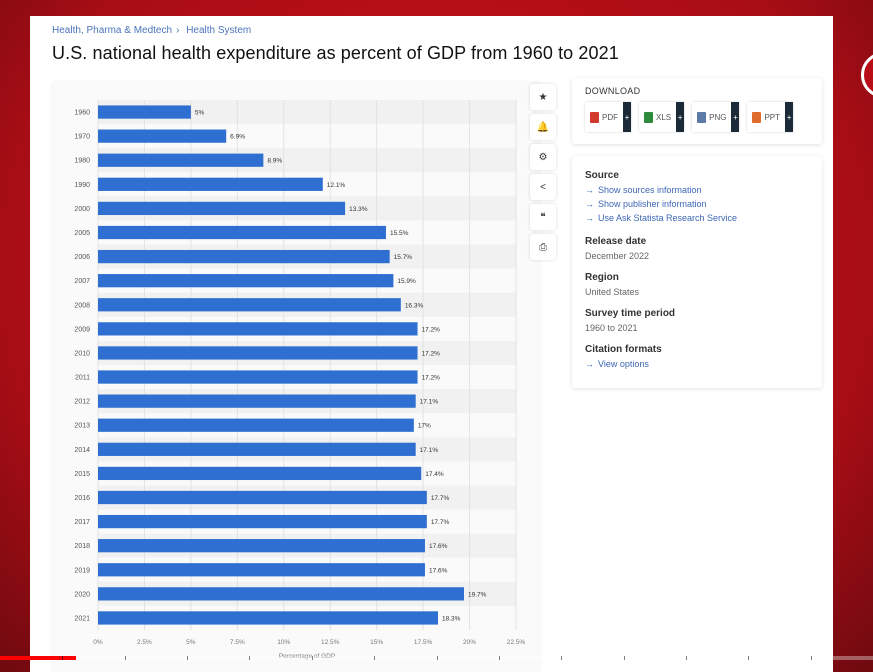 Image resolution: width=873 pixels, height=672 pixels. What do you see at coordinates (283, 642) in the screenshot?
I see `x-tick-label: 10%` at bounding box center [283, 642].